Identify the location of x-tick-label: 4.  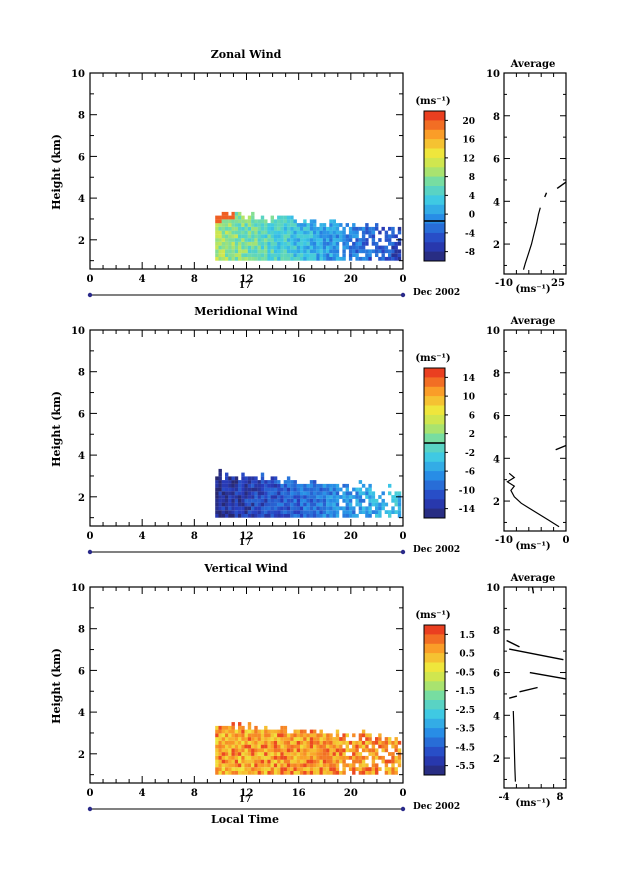
(142, 279).